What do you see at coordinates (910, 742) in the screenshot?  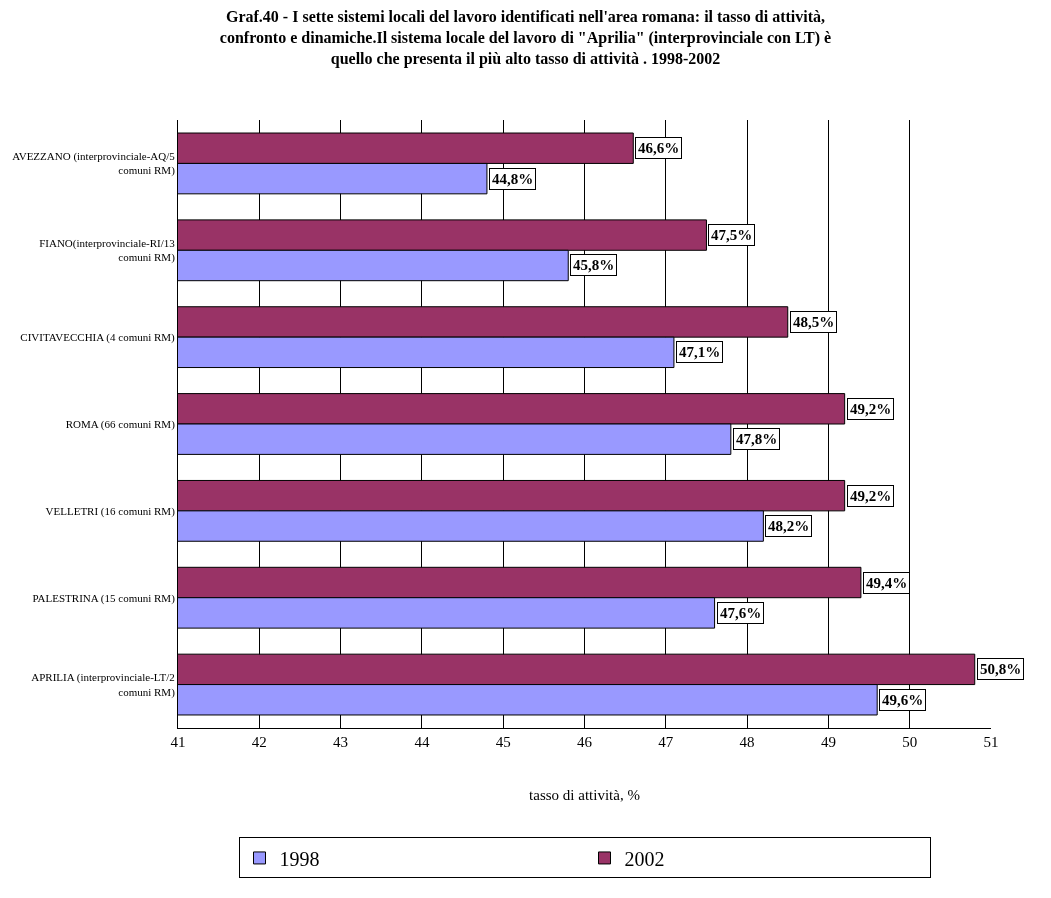 I see `x-tick-label: 50` at bounding box center [910, 742].